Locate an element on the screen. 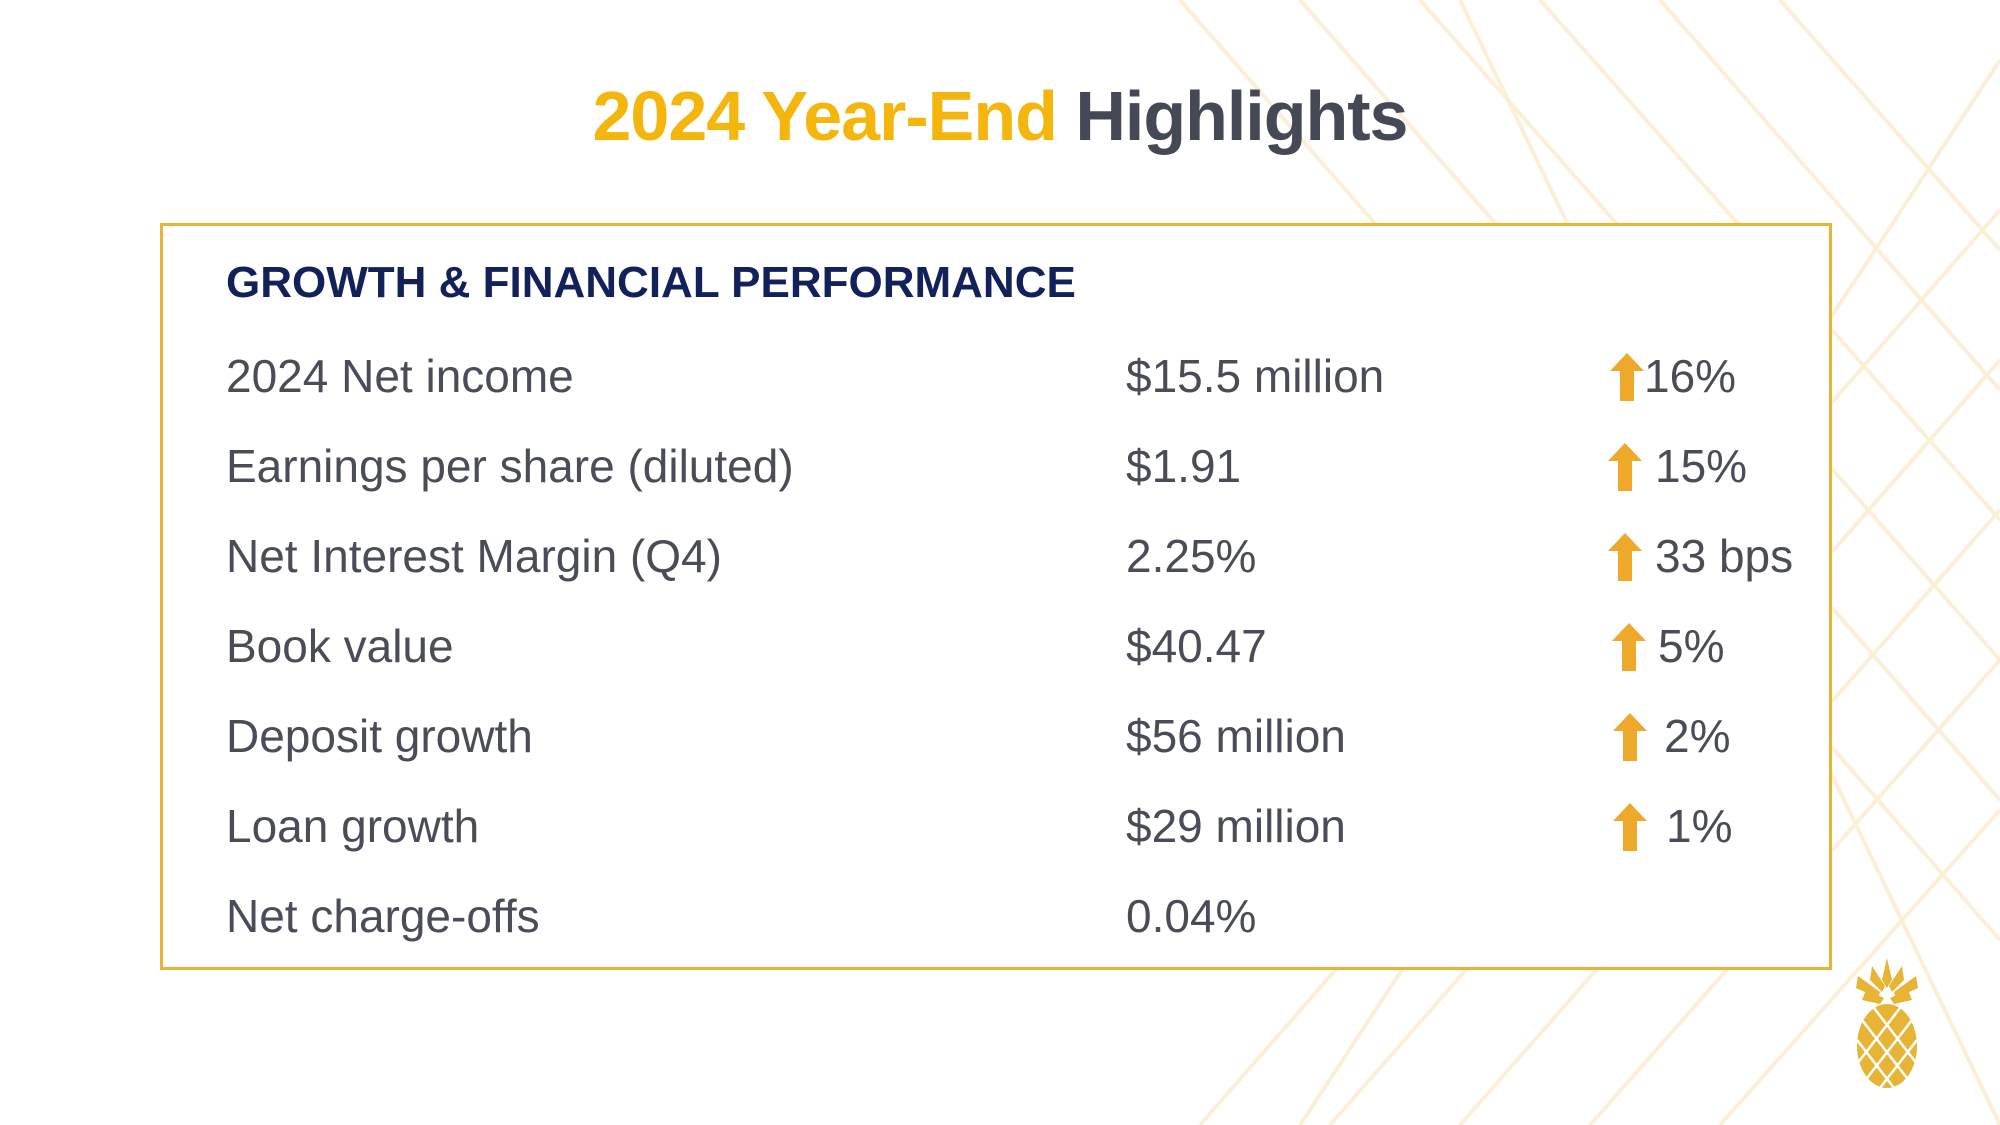 The height and width of the screenshot is (1125, 2000). table-row: Net charge-offs 0.04% is located at coordinates (1000, 916).